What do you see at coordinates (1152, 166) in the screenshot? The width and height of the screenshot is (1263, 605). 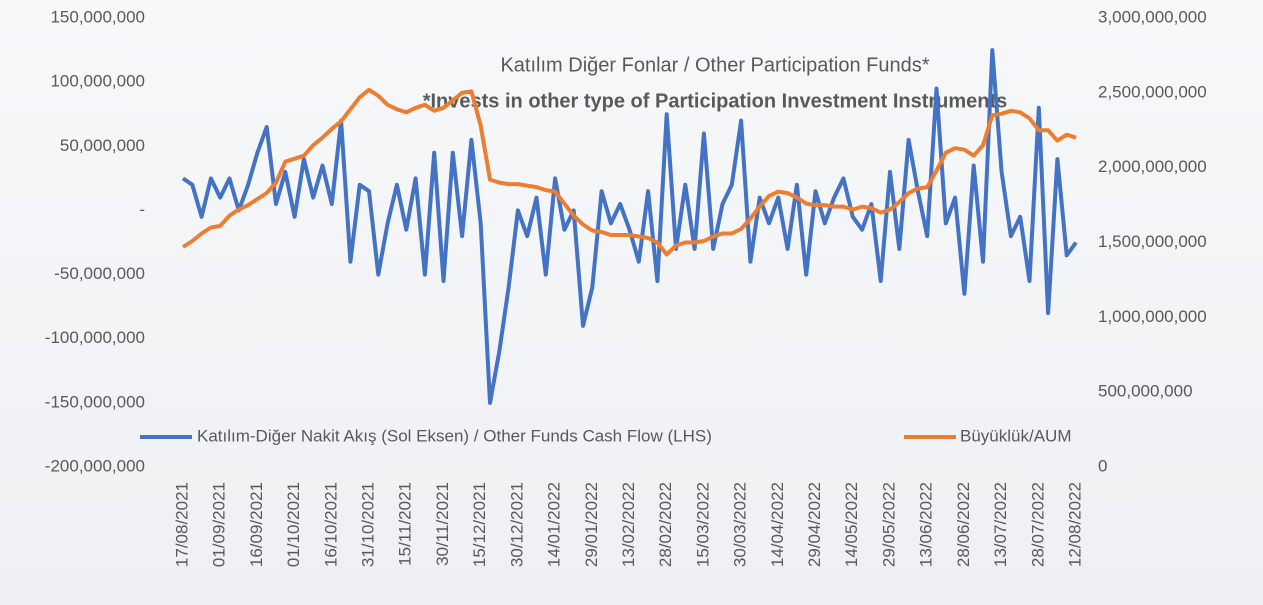 I see `y2-tick-label: 2,000,000,000` at bounding box center [1152, 166].